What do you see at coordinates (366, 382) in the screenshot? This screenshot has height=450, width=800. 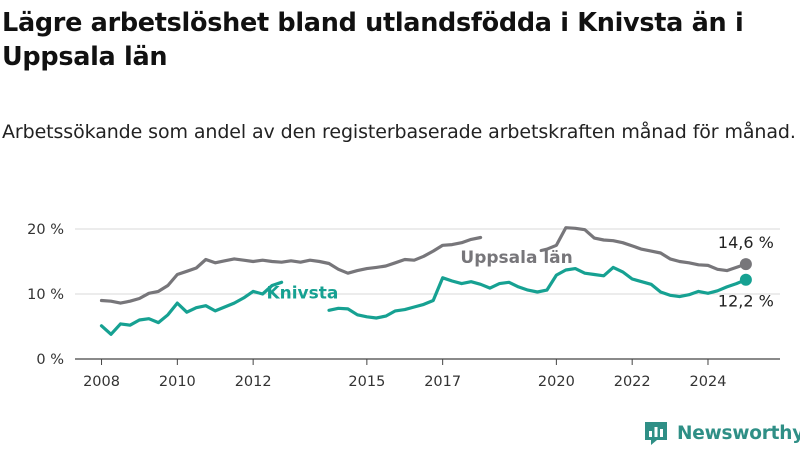 I see `x-tick-label: 2015` at bounding box center [366, 382].